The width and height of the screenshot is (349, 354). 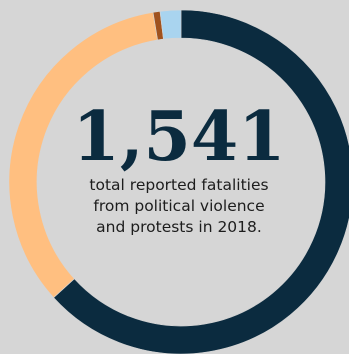 What do you see at coordinates (179, 185) in the screenshot?
I see `caption-line-1: total reported fatalities` at bounding box center [179, 185].